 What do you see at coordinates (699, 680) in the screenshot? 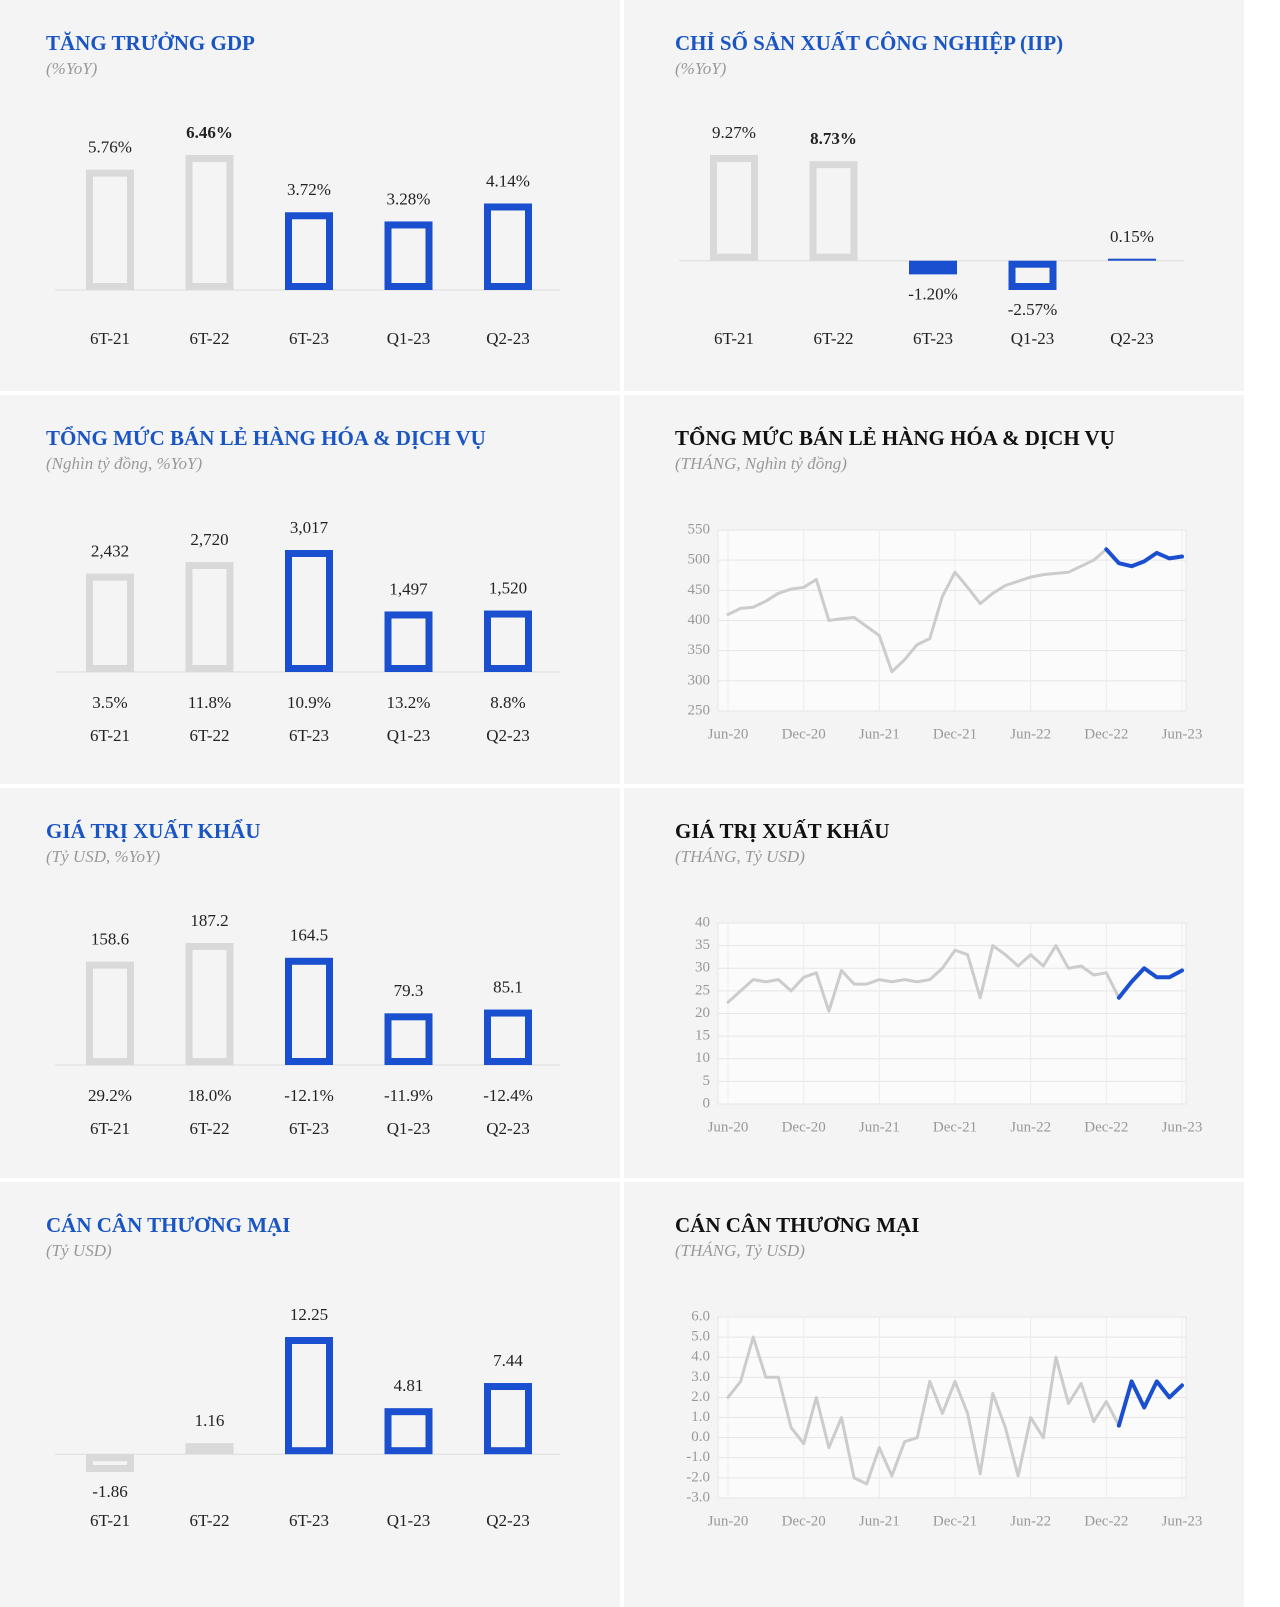
I see `y-tick-label: 300` at bounding box center [699, 680].